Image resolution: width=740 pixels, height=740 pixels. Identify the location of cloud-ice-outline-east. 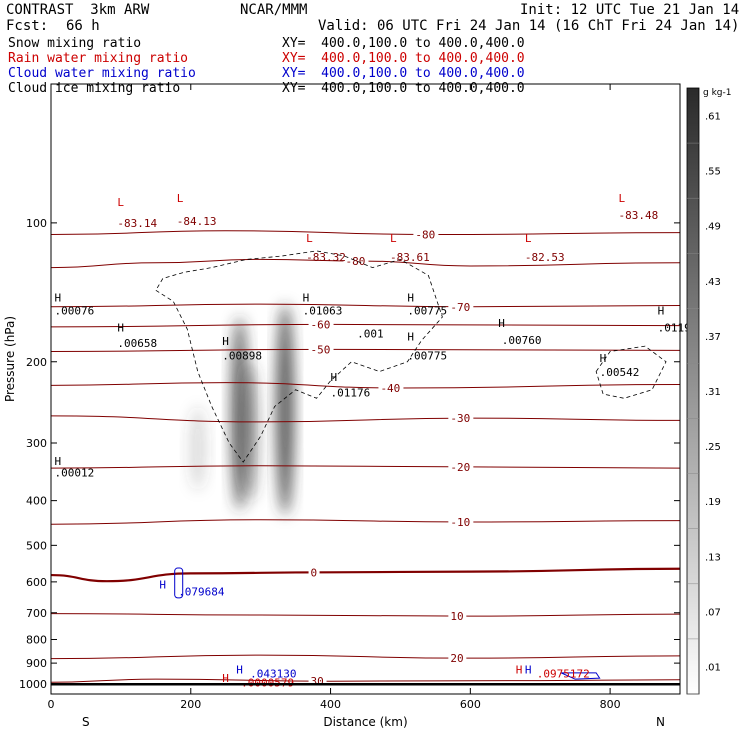
(631, 372).